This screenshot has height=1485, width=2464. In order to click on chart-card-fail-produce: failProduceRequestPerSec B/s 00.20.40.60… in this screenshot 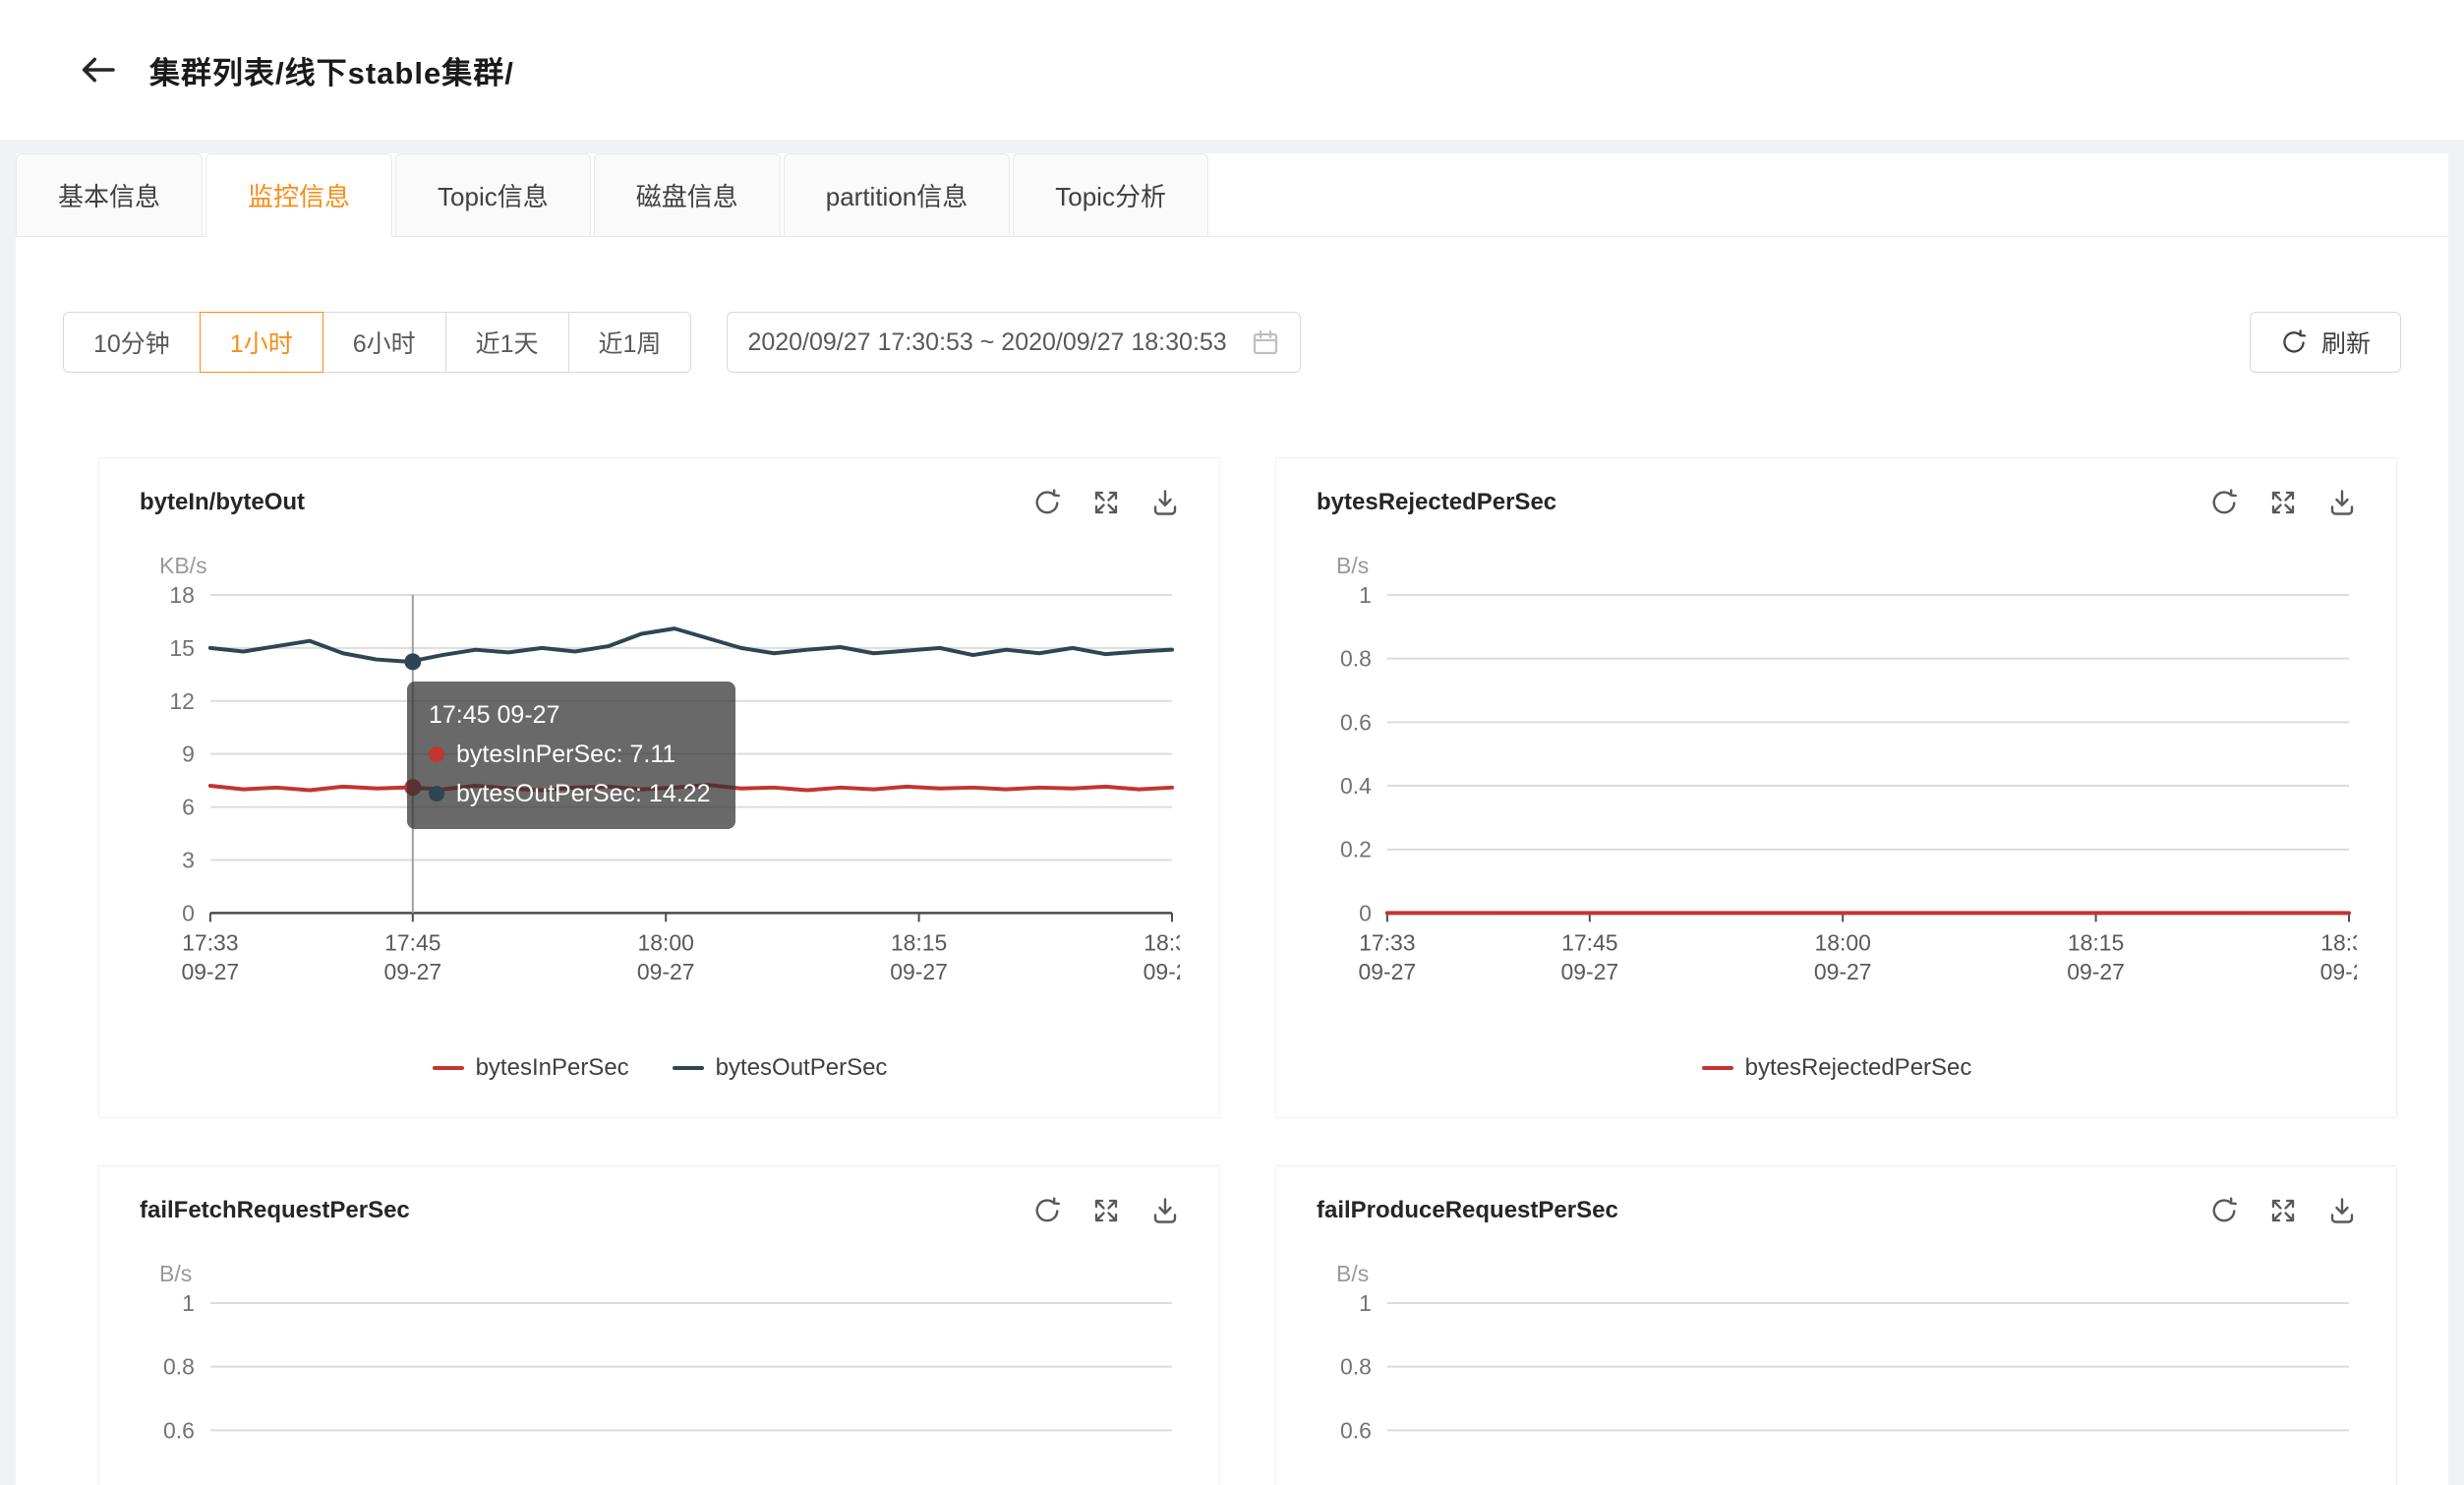, I will do `click(1836, 1325)`.